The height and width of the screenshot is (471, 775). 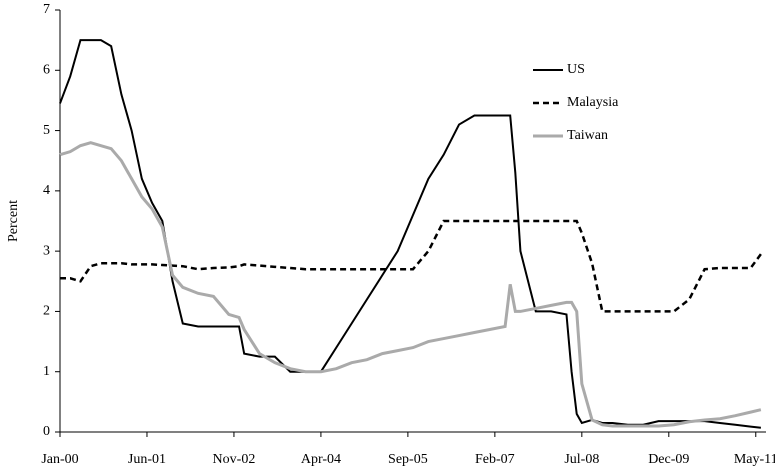 I want to click on y-axis-label: Percent, so click(x=13, y=221).